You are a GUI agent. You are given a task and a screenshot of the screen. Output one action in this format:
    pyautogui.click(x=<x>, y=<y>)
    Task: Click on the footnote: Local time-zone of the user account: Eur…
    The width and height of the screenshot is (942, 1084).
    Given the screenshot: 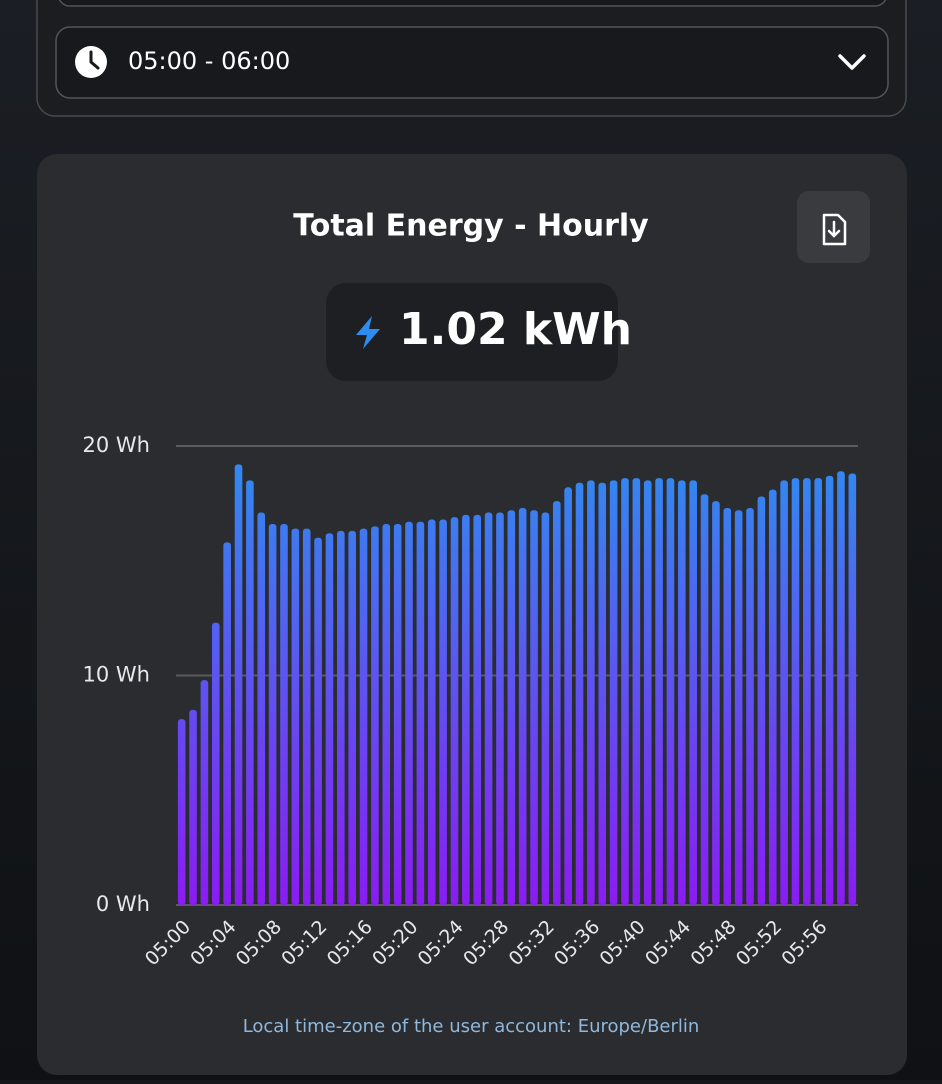 What is the action you would take?
    pyautogui.click(x=471, y=1026)
    